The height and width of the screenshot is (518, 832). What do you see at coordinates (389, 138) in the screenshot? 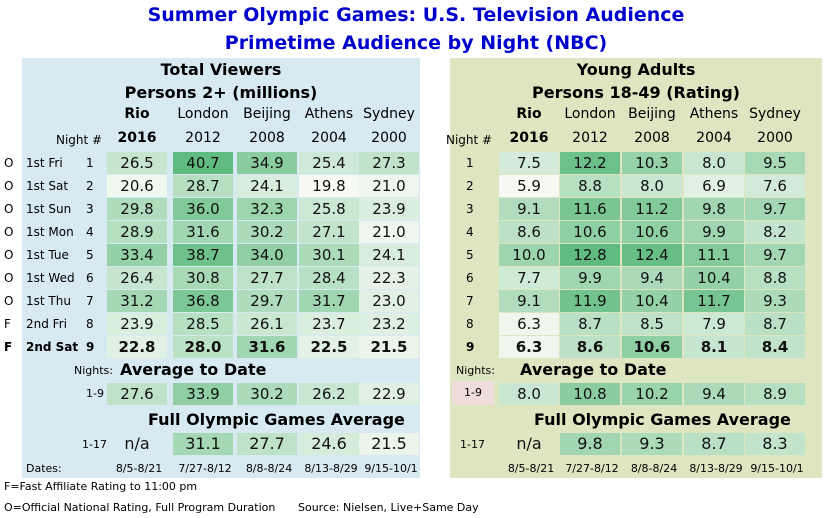
I see `column-header-year: 2000` at bounding box center [389, 138].